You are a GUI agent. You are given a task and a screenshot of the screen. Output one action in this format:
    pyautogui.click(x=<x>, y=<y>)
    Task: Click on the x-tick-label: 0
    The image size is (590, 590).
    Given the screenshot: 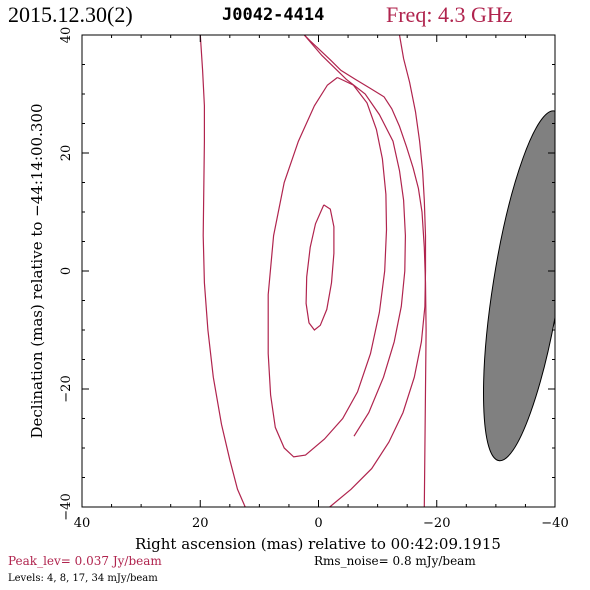 What is the action you would take?
    pyautogui.click(x=318, y=523)
    